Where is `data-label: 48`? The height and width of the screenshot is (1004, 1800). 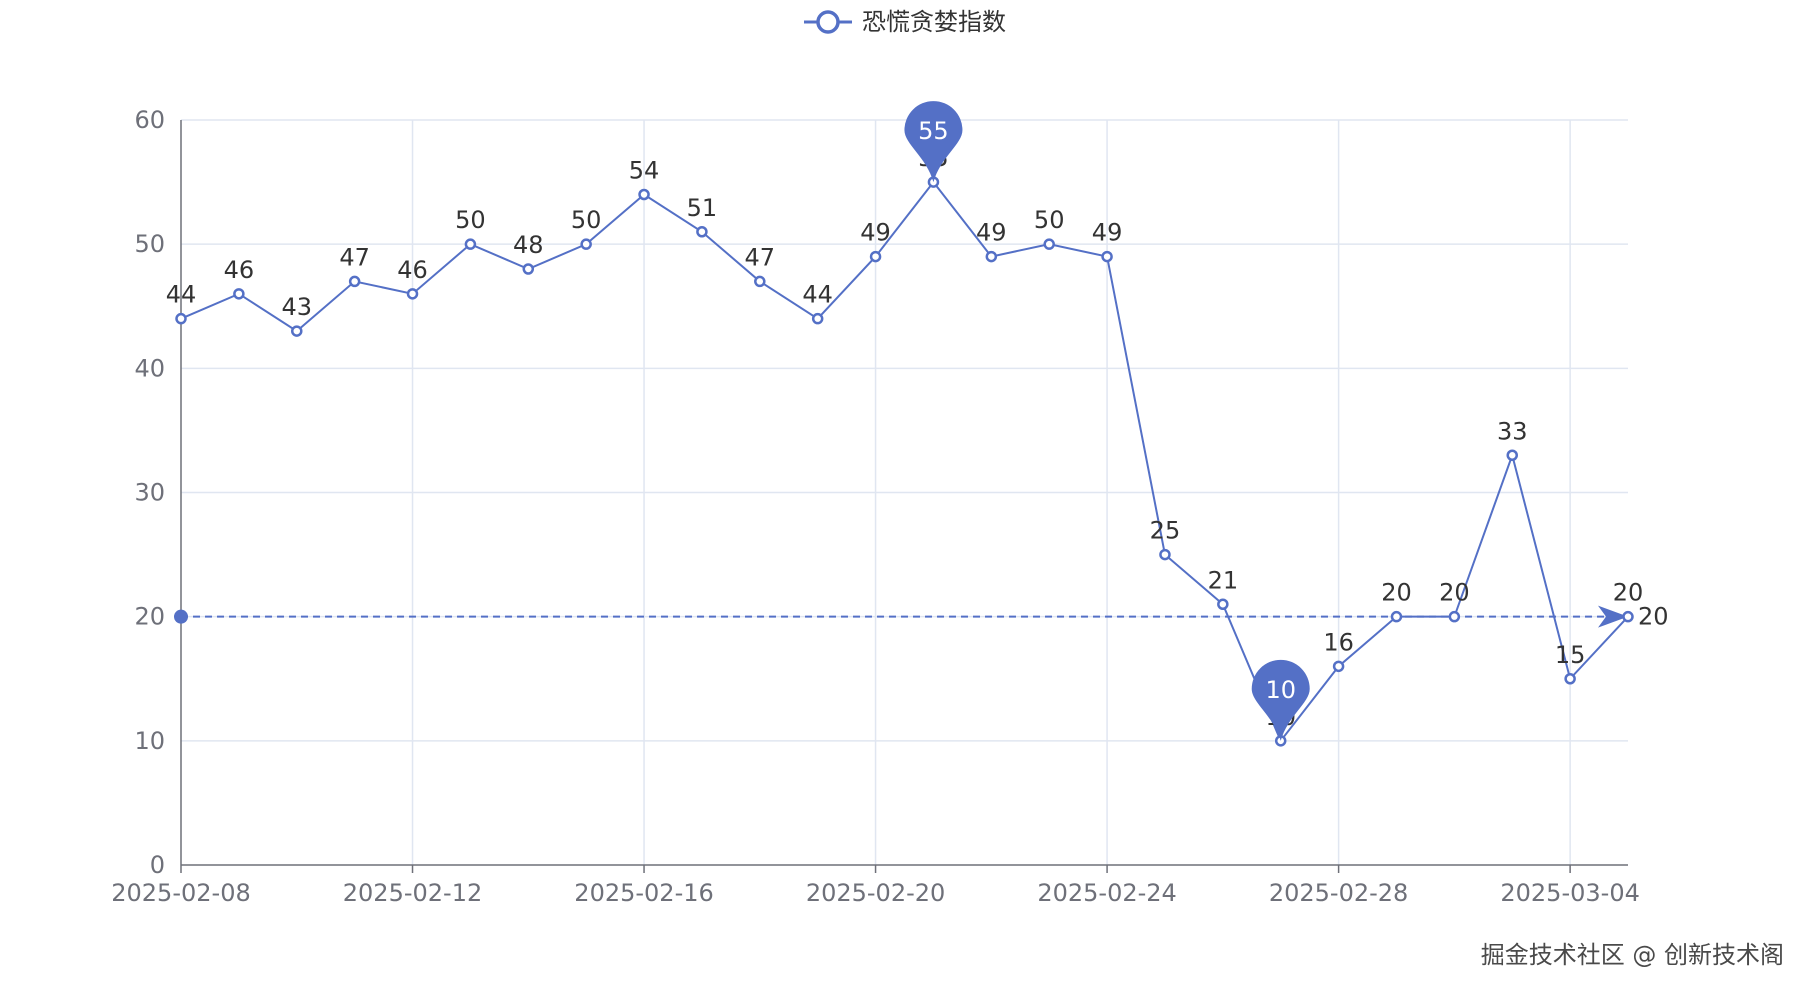 data-label: 48 is located at coordinates (528, 245).